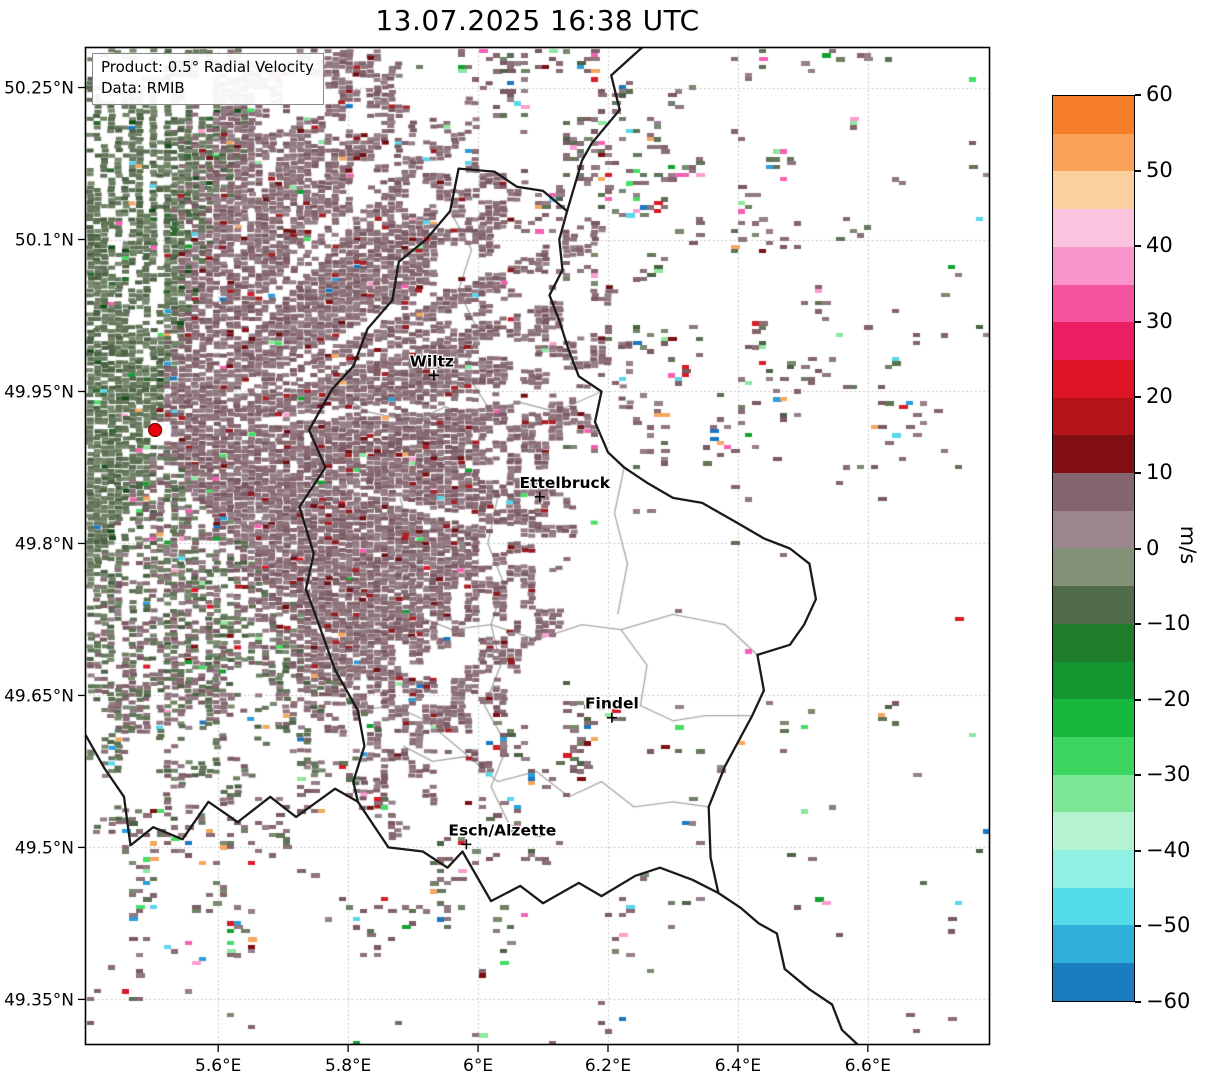 The height and width of the screenshot is (1081, 1207). What do you see at coordinates (1159, 471) in the screenshot?
I see `colorbar-tick-label: 10` at bounding box center [1159, 471].